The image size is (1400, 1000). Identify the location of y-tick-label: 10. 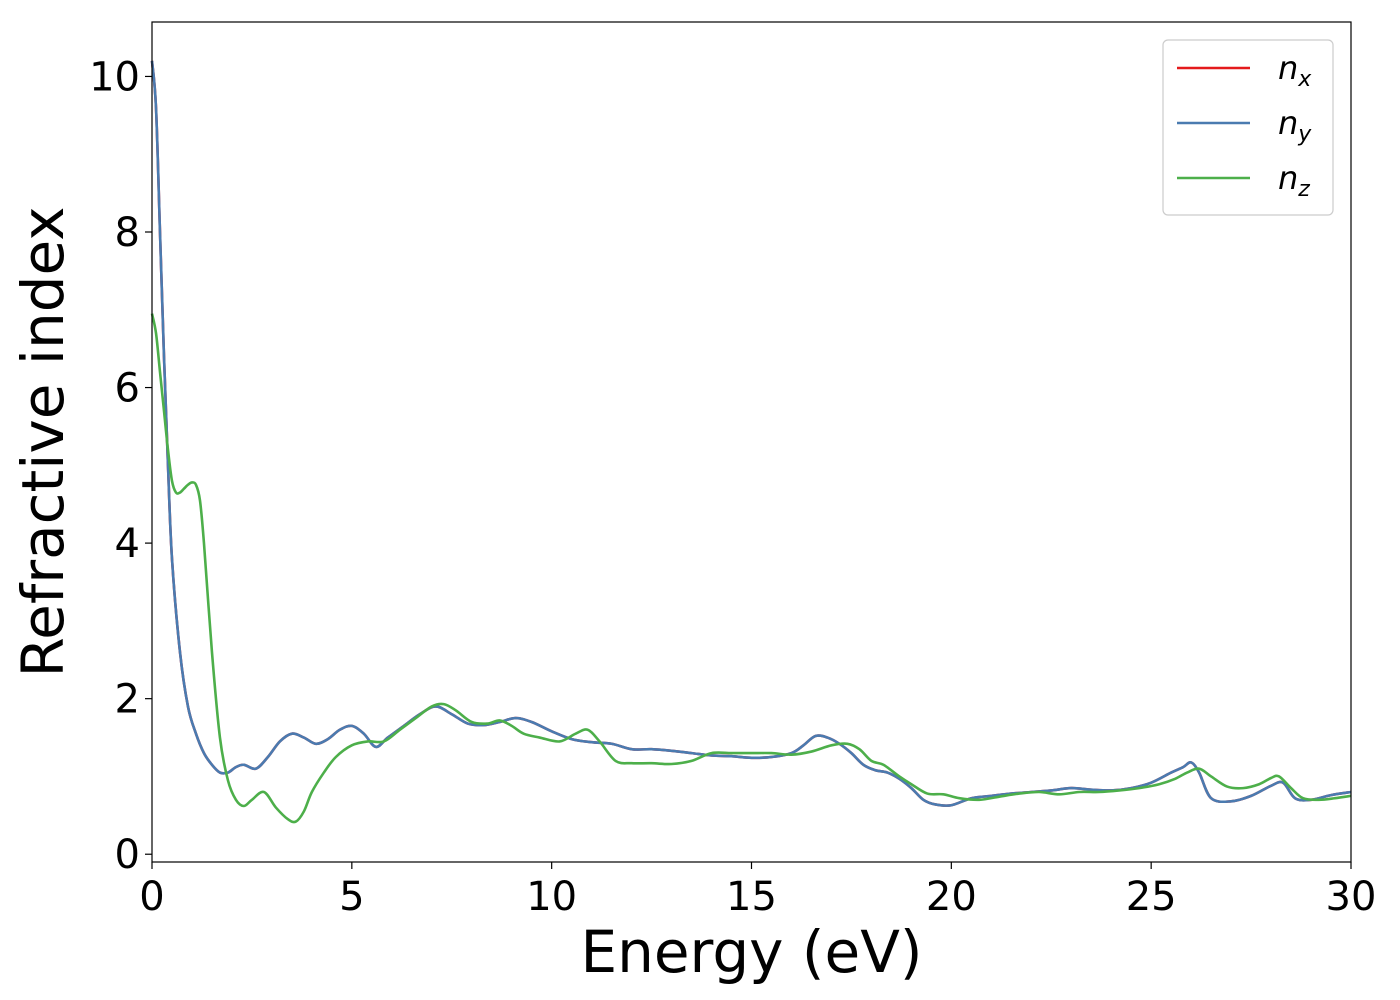
(114, 77).